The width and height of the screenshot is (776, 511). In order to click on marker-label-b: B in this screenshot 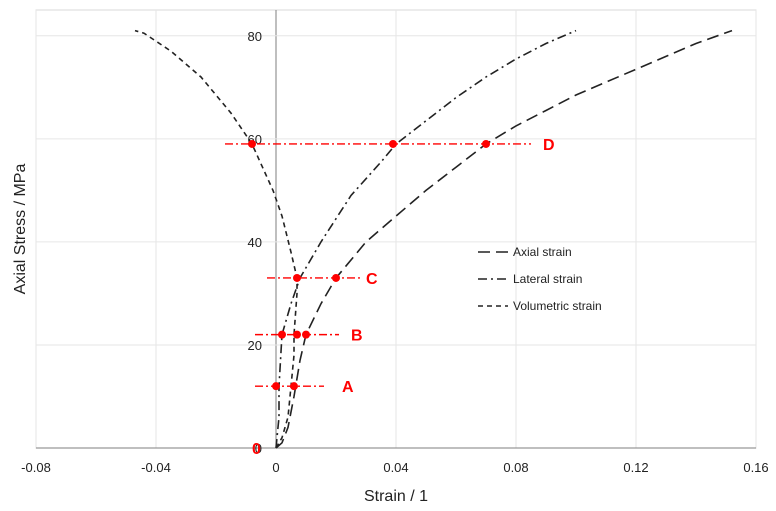, I will do `click(357, 336)`.